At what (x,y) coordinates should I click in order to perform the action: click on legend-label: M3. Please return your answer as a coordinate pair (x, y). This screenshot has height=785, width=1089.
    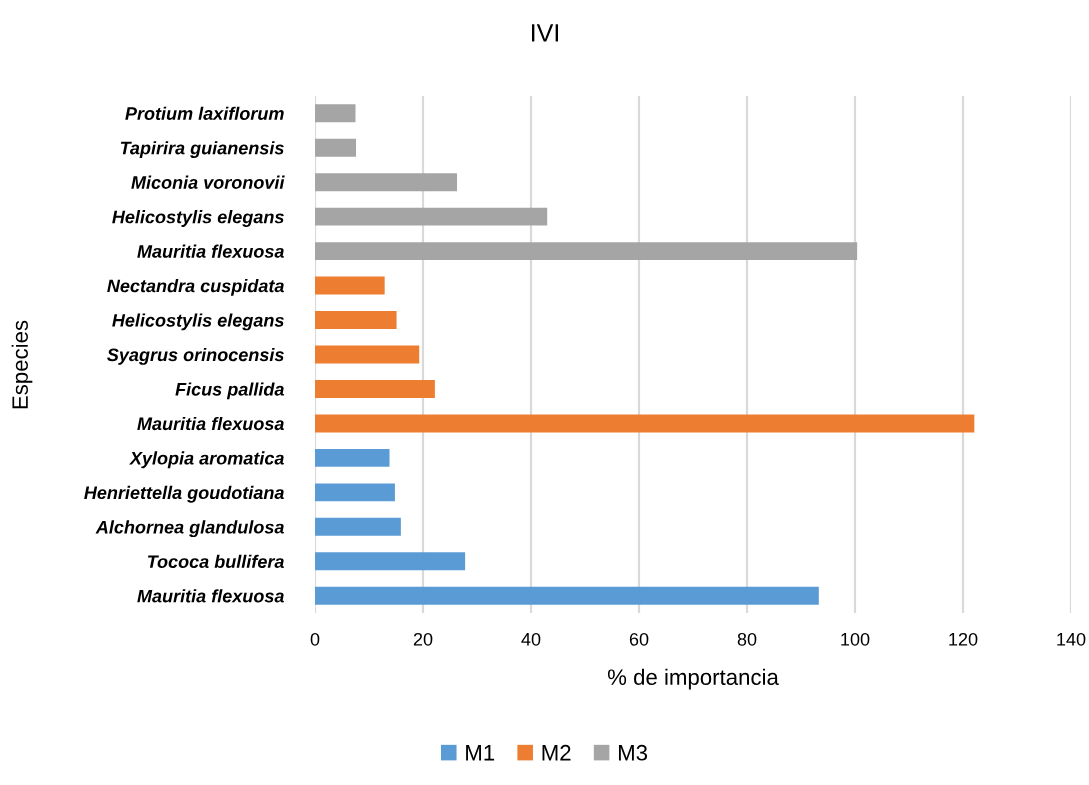
    Looking at the image, I should click on (633, 752).